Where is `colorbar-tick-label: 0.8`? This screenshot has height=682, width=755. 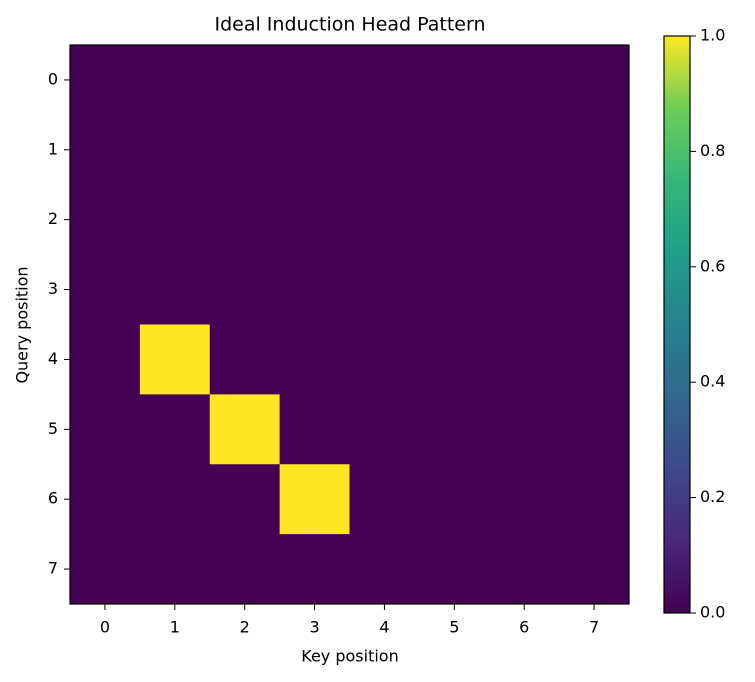
colorbar-tick-label: 0.8 is located at coordinates (712, 150).